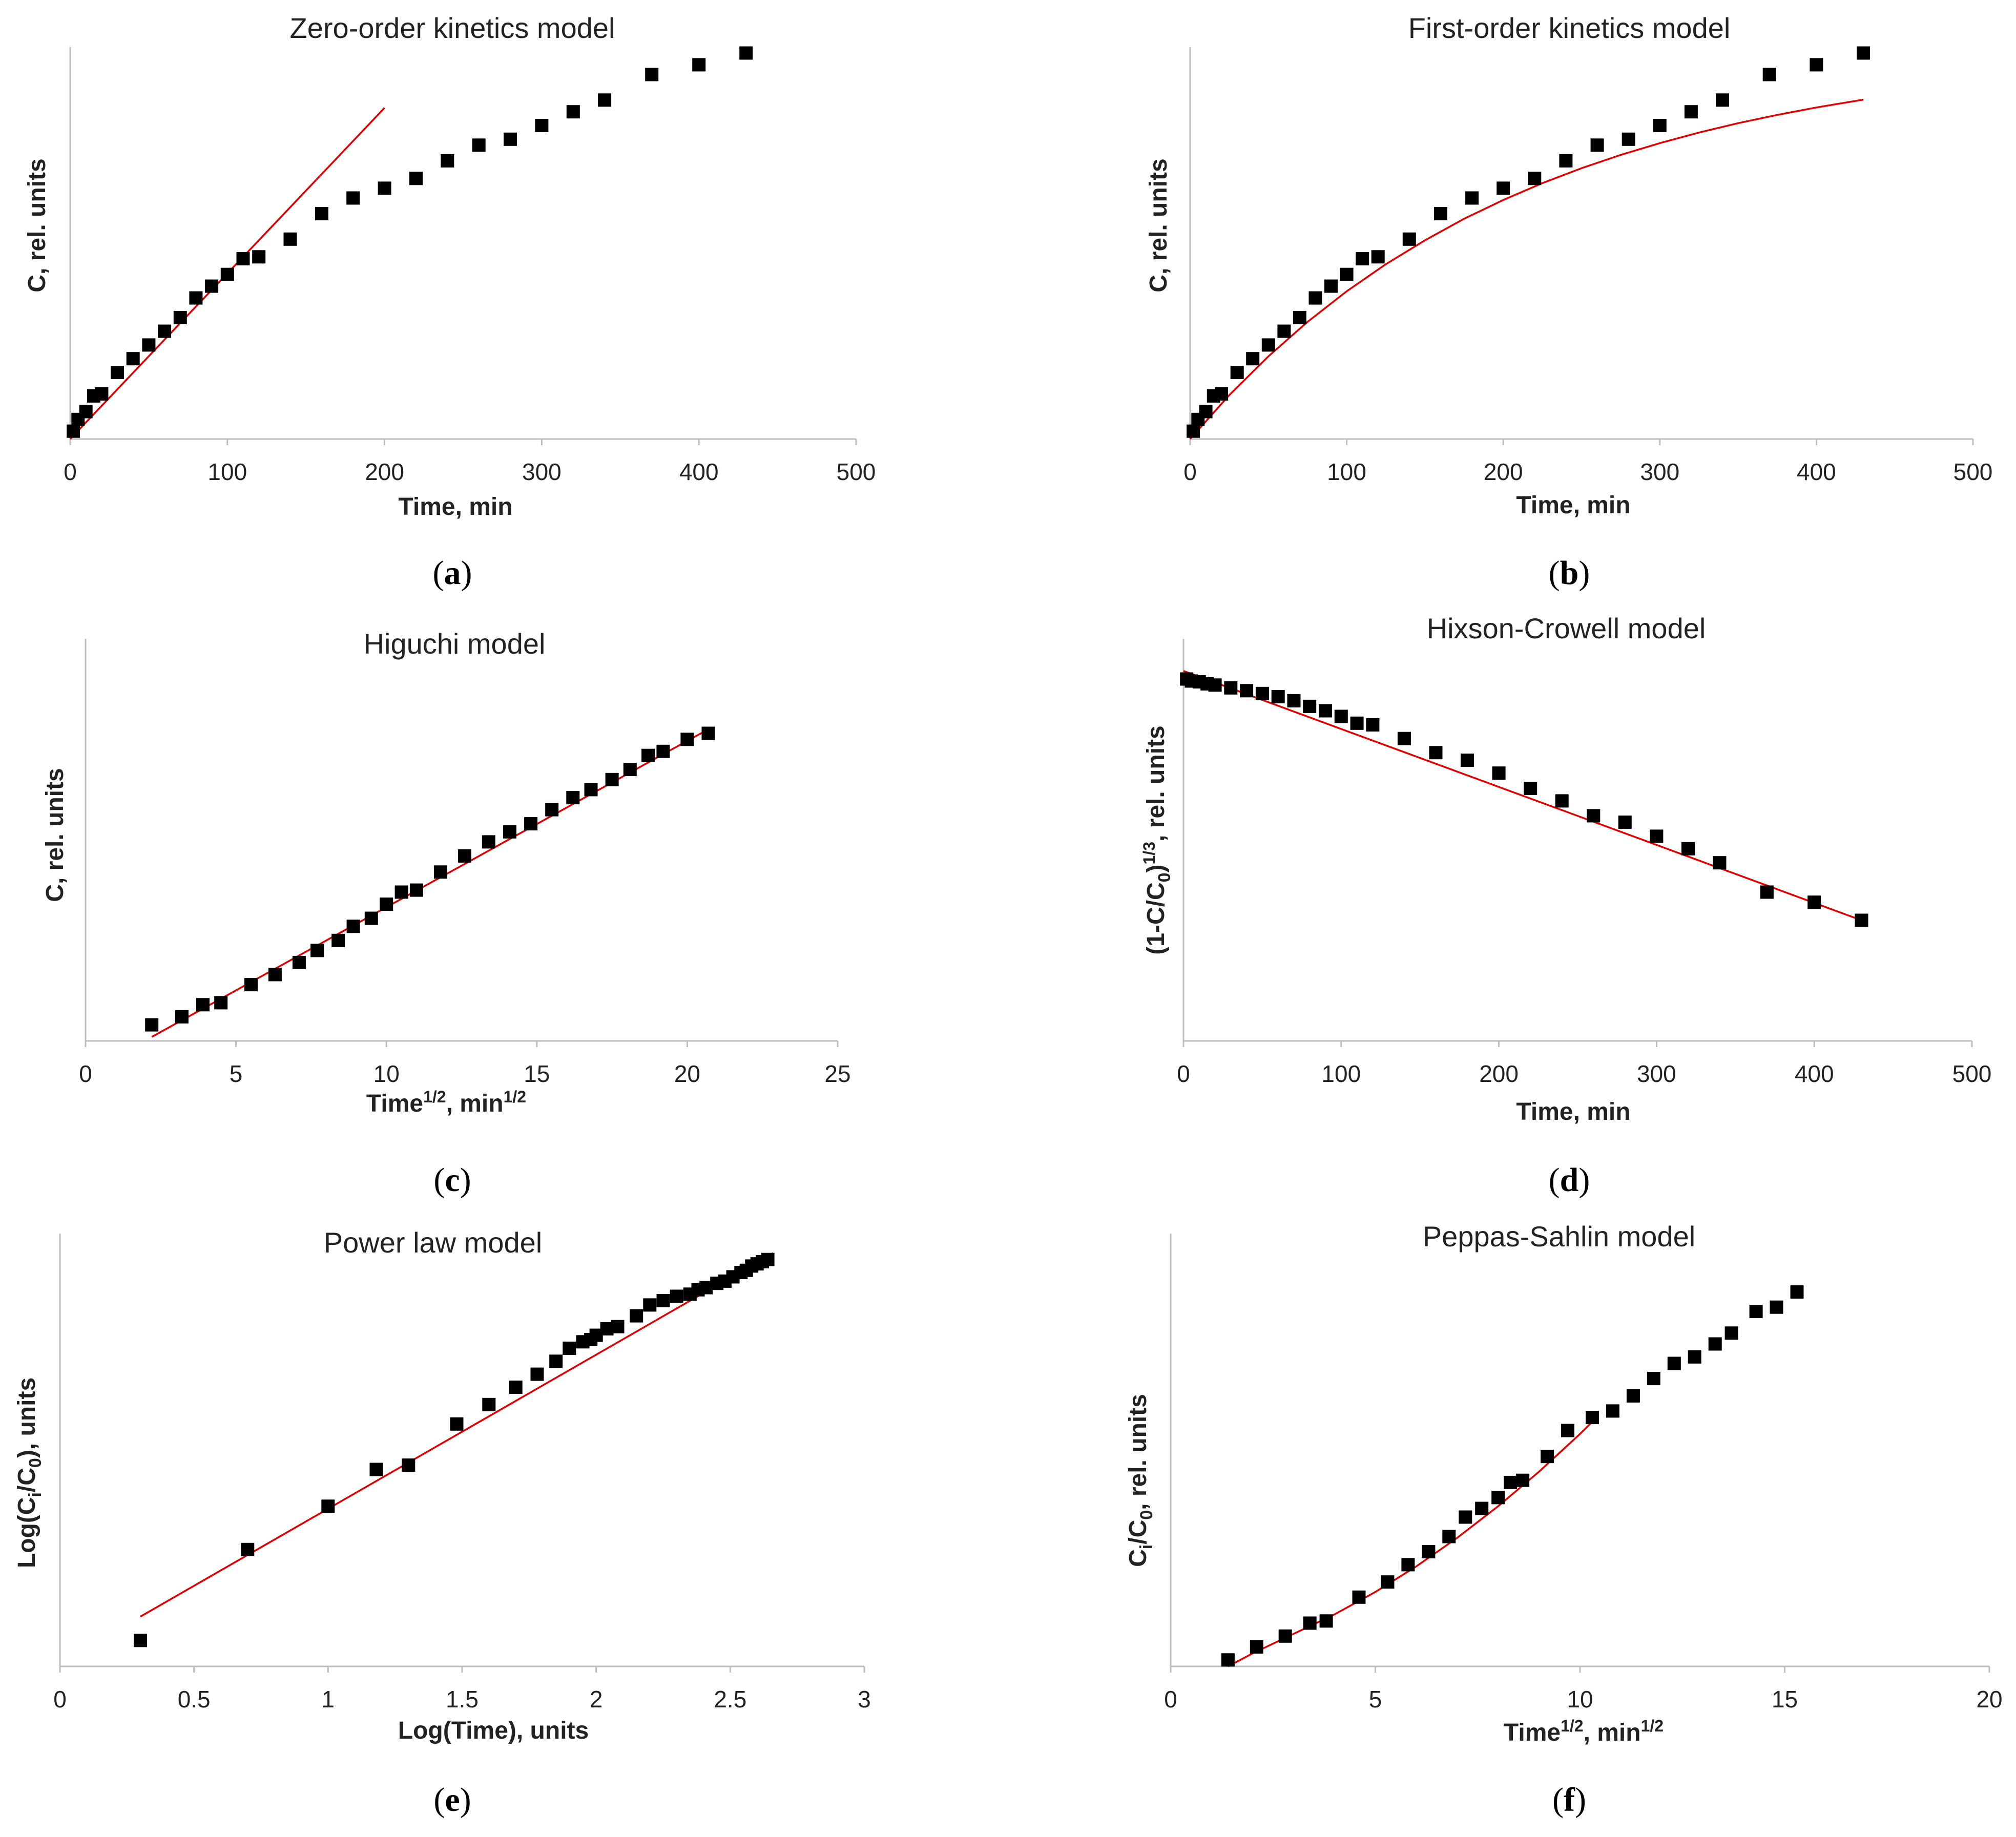 The height and width of the screenshot is (1837, 2016). I want to click on x-tick-label: 3, so click(864, 1699).